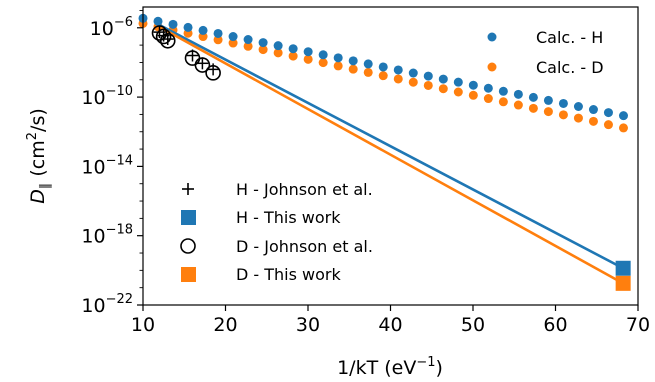 The height and width of the screenshot is (382, 655). What do you see at coordinates (288, 217) in the screenshot?
I see `legend-label-this-work-h: H - This work` at bounding box center [288, 217].